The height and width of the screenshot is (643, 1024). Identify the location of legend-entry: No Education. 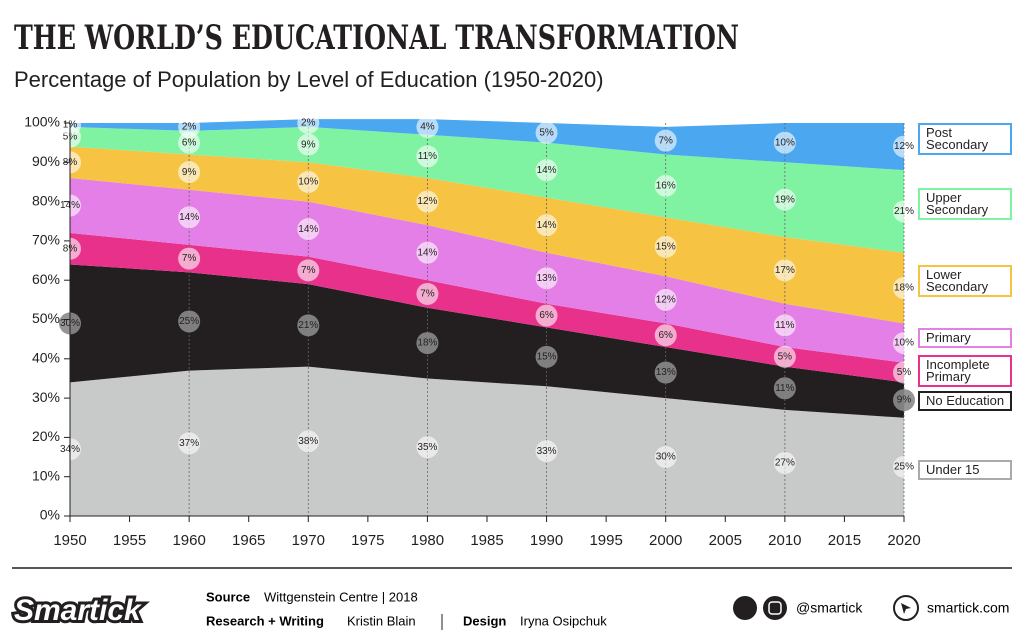
(965, 401).